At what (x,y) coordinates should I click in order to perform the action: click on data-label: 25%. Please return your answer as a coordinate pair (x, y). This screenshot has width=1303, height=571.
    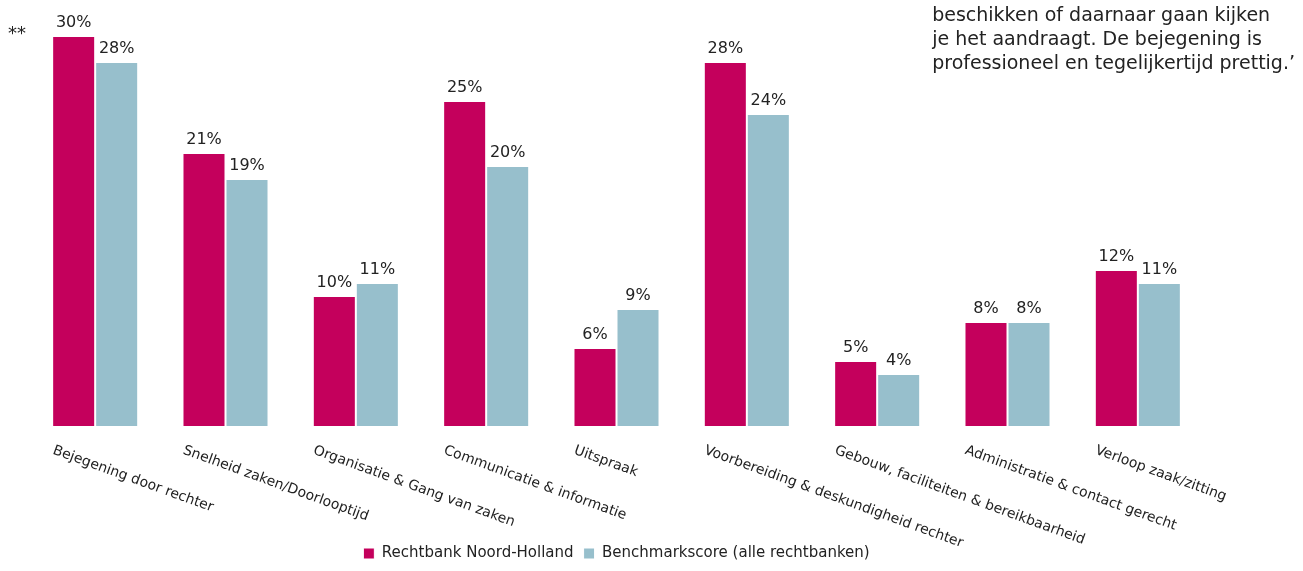
    Looking at the image, I should click on (464, 87).